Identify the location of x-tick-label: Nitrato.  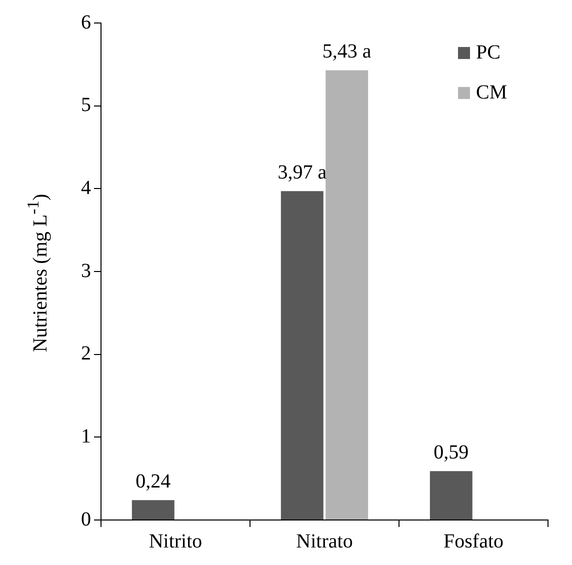
(324, 541).